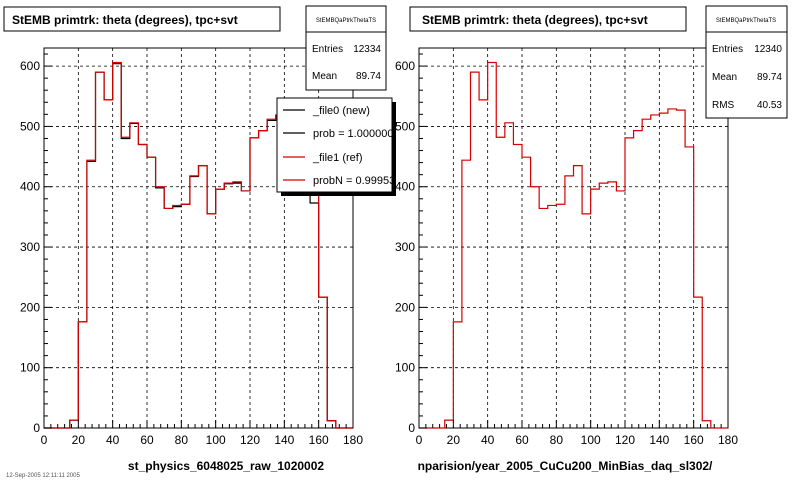 The width and height of the screenshot is (800, 485). What do you see at coordinates (367, 49) in the screenshot?
I see `stats-value: 12334` at bounding box center [367, 49].